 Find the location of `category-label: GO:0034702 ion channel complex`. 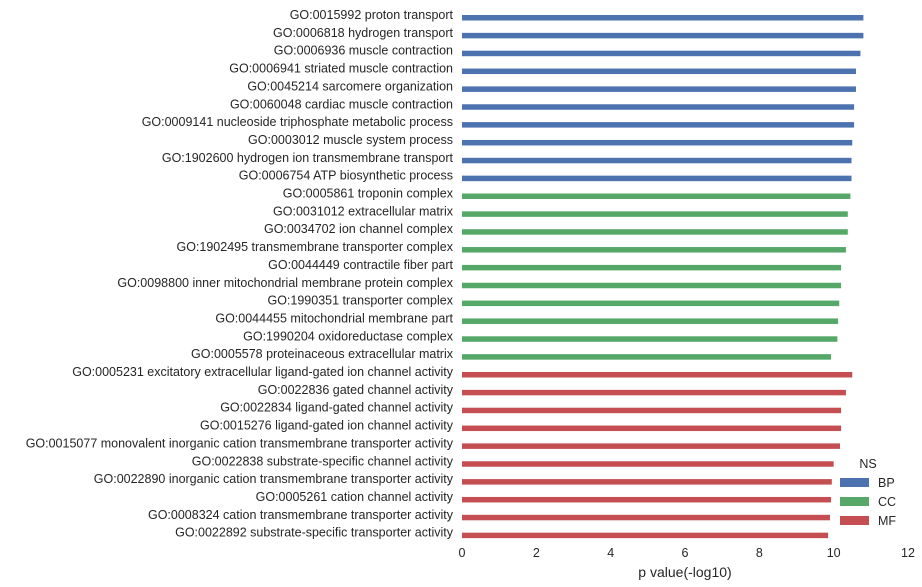

category-label: GO:0034702 ion channel complex is located at coordinates (359, 229).